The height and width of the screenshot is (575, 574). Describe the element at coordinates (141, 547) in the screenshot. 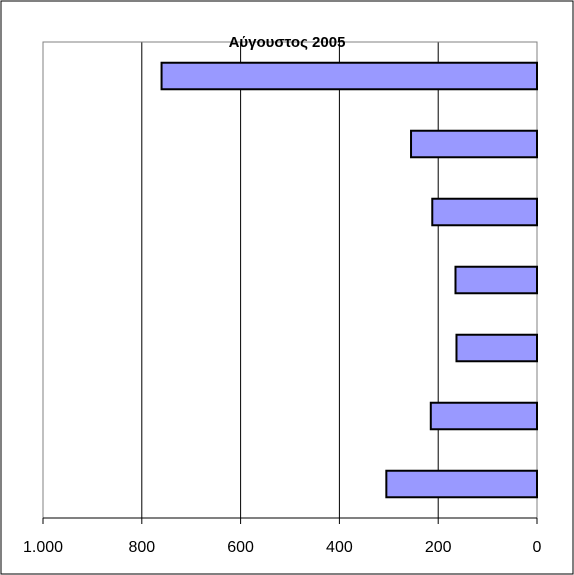

I see `x-tick-label: 800` at that location.